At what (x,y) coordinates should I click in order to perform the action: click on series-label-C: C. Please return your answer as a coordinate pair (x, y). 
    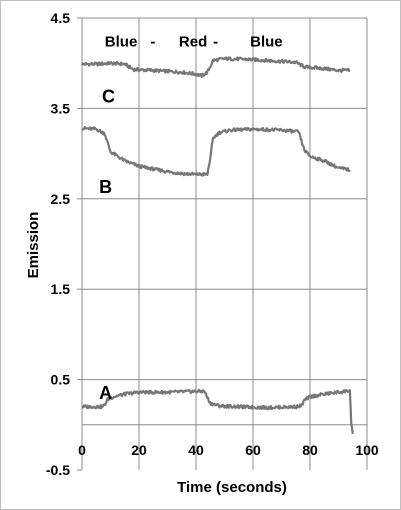
    Looking at the image, I should click on (108, 97).